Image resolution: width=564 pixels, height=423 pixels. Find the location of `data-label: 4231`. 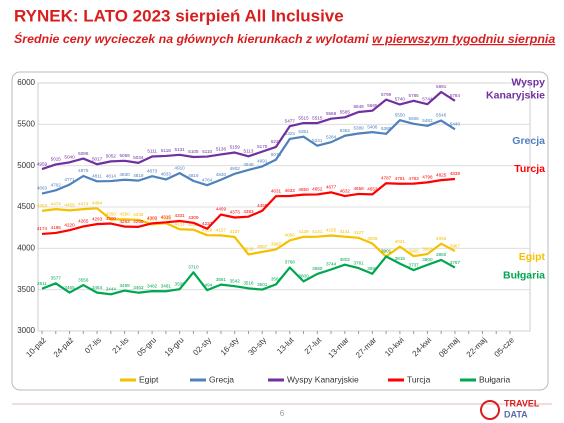

data-label: 4231 is located at coordinates (180, 223).